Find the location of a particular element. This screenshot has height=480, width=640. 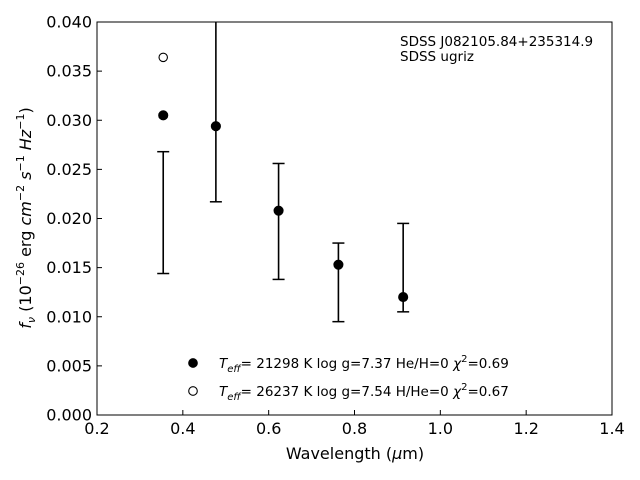

filter-set-annotation: SDSS ugriz is located at coordinates (437, 57).